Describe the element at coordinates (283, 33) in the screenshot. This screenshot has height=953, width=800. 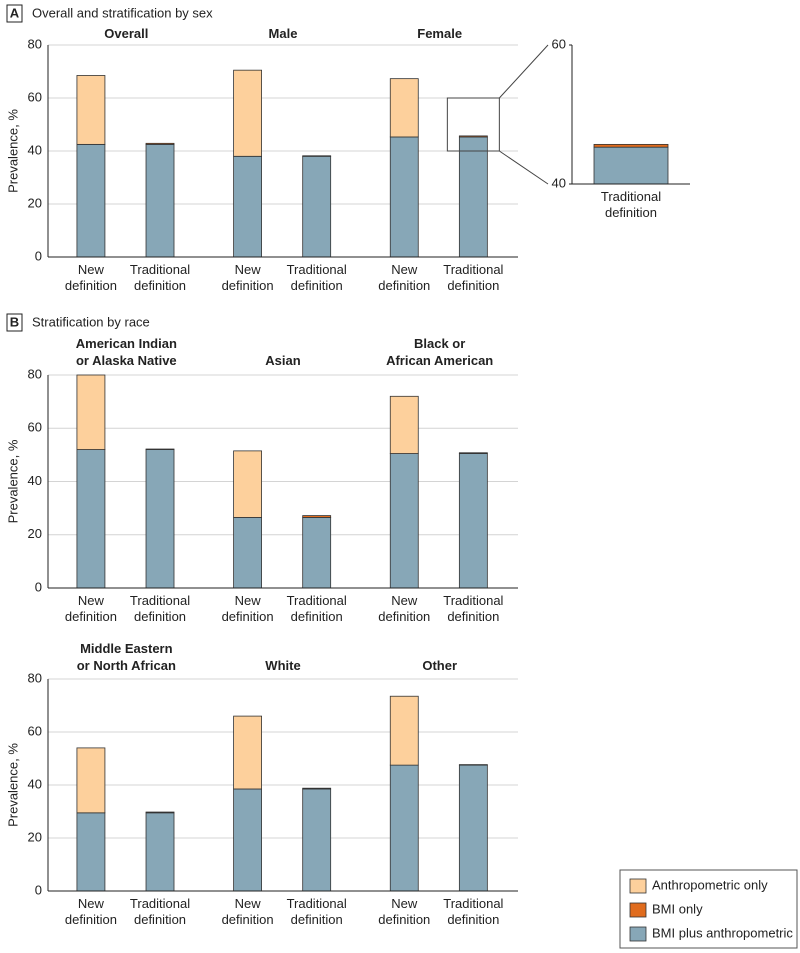
I see `group-label: Male` at that location.